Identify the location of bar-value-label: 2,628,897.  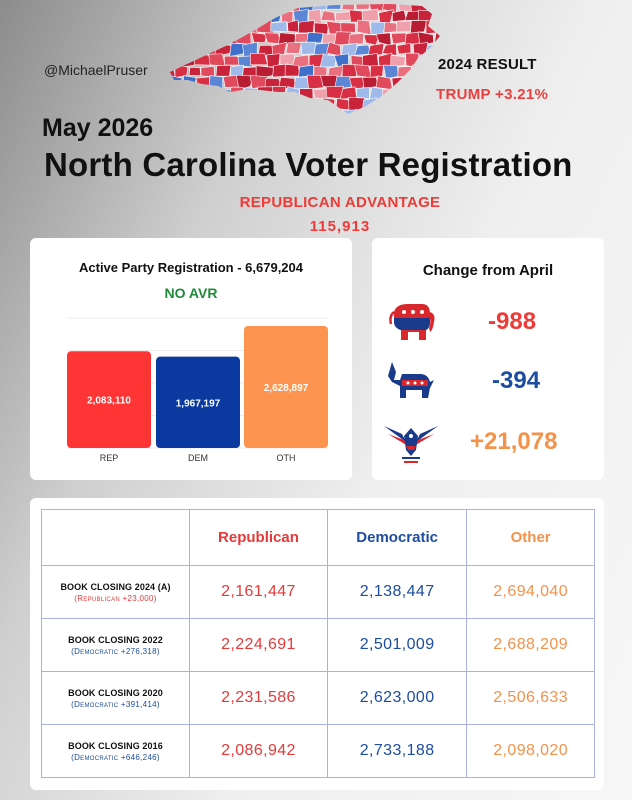
(286, 388).